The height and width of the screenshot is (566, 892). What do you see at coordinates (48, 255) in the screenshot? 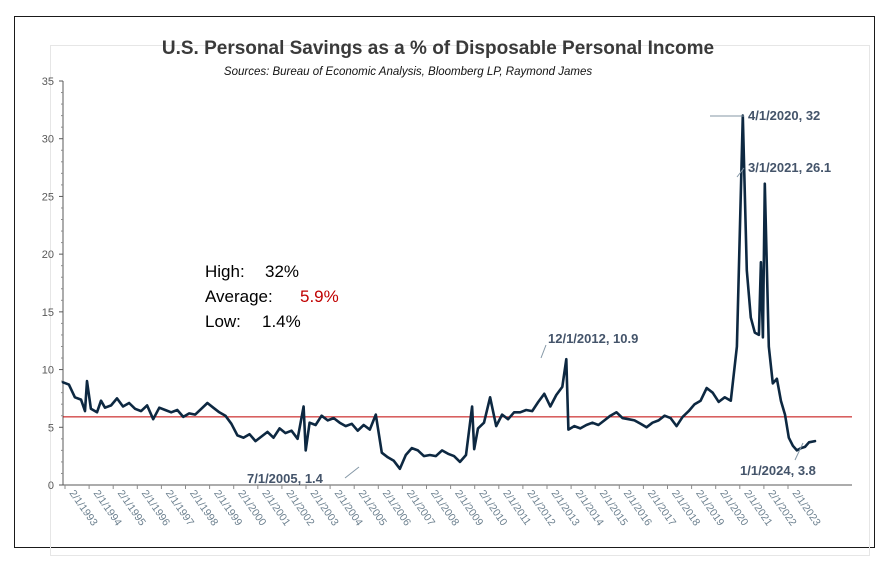
I see `y-tick-label: 20` at bounding box center [48, 255].